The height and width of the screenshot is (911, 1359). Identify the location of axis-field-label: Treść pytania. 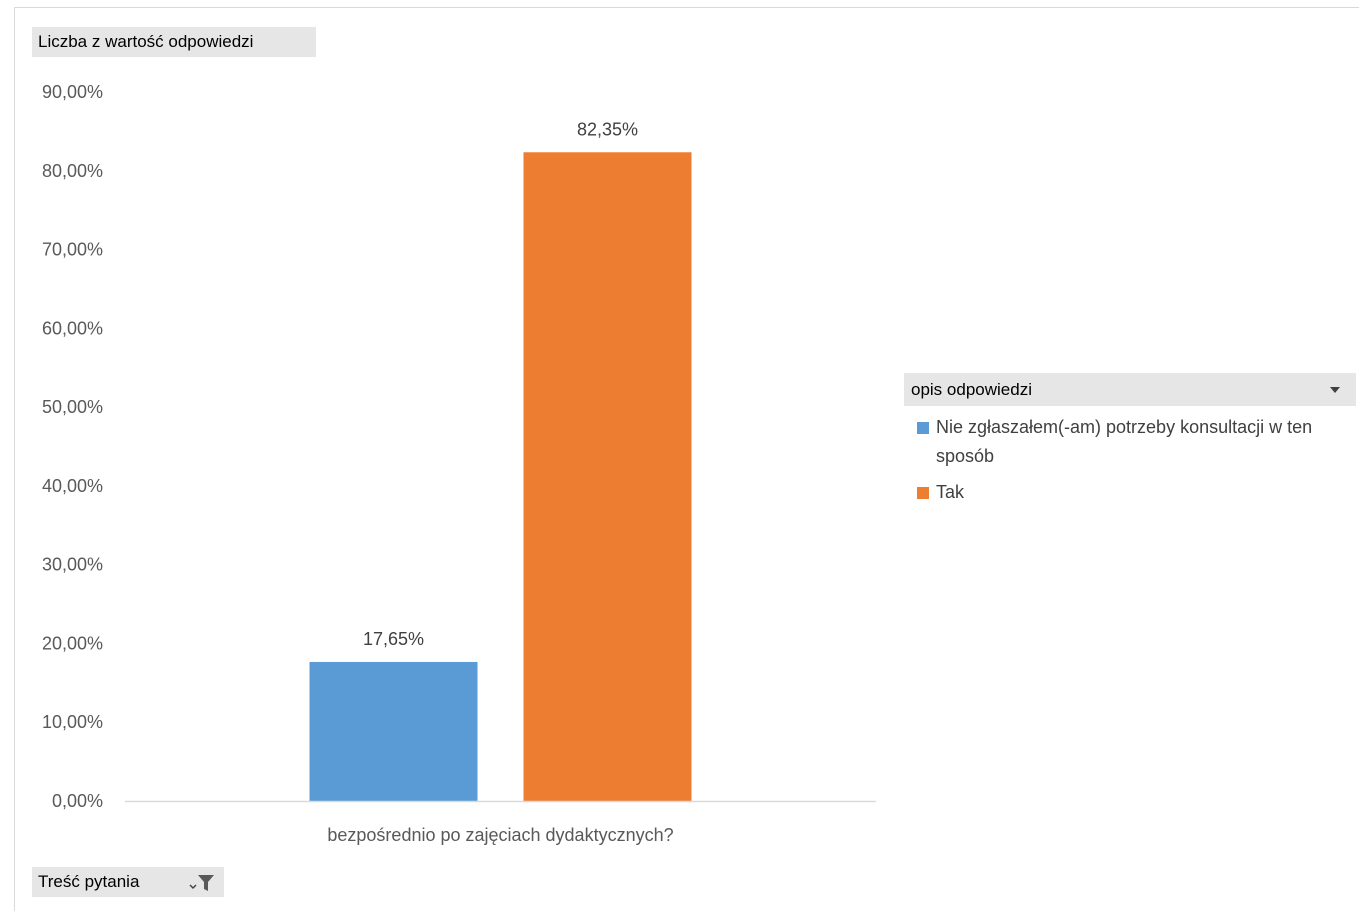
(89, 881).